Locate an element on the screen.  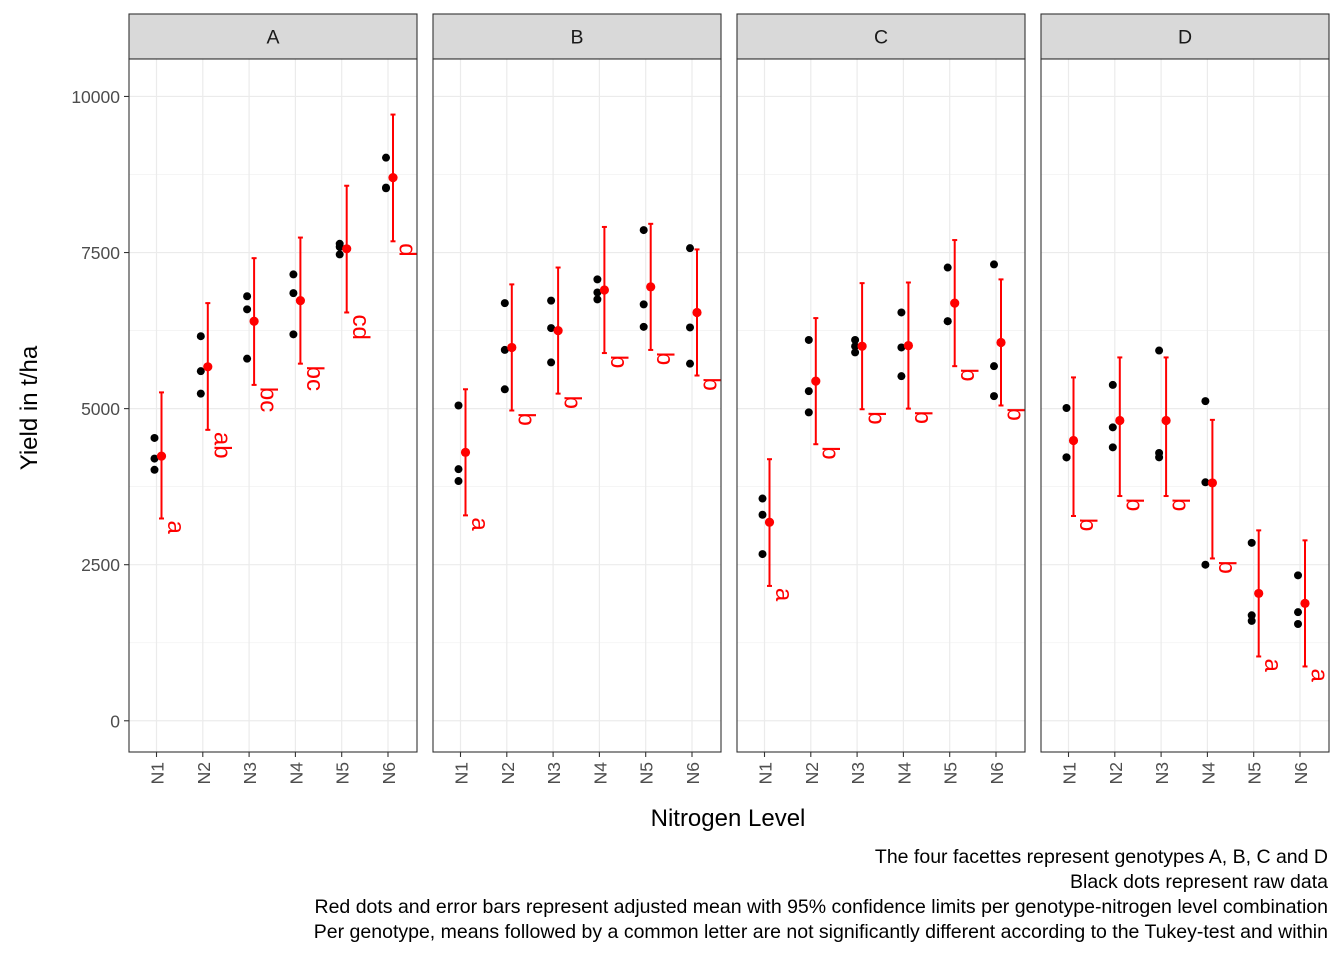
facet-strip-label: B is located at coordinates (576, 38).